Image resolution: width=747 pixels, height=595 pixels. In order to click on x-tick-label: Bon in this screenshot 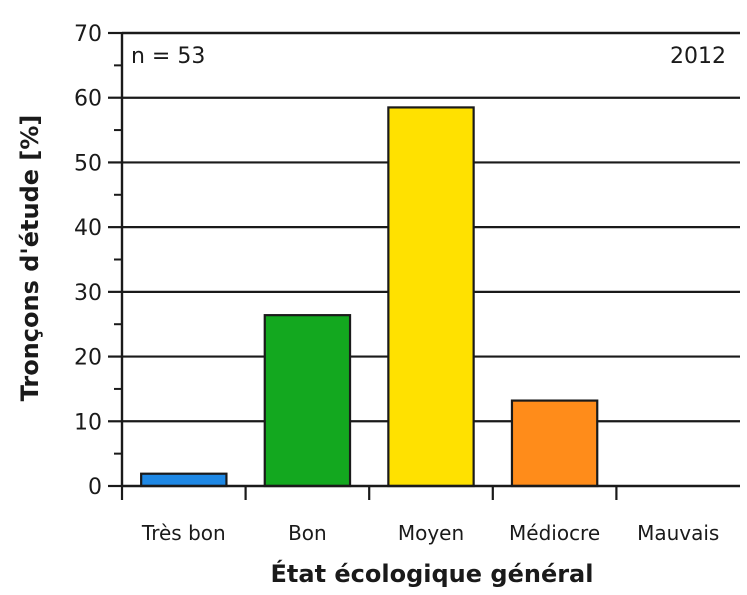, I will do `click(307, 533)`.